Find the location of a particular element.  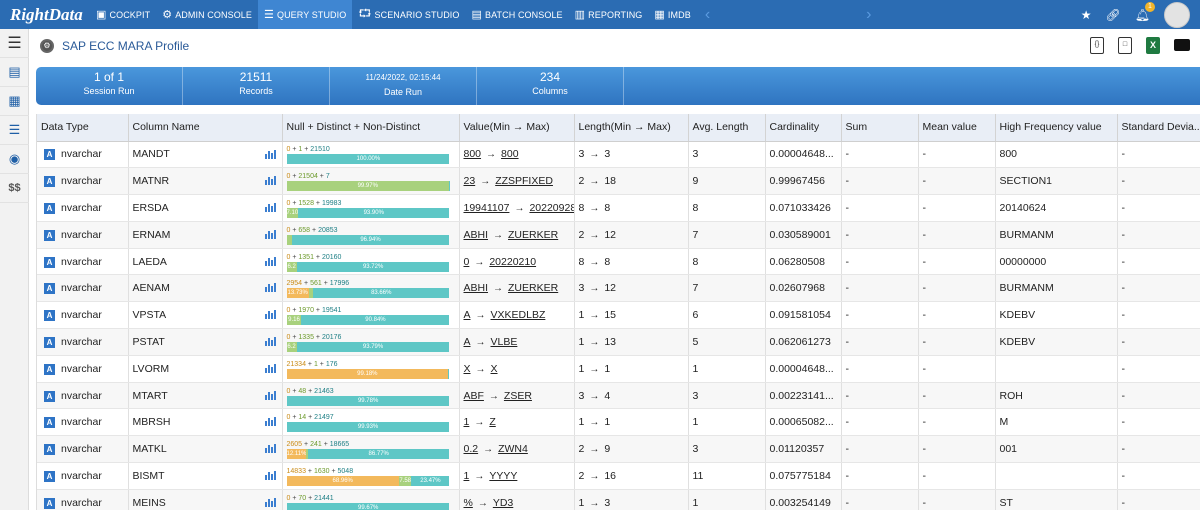

distribution-bar: 96.94% is located at coordinates (368, 239).